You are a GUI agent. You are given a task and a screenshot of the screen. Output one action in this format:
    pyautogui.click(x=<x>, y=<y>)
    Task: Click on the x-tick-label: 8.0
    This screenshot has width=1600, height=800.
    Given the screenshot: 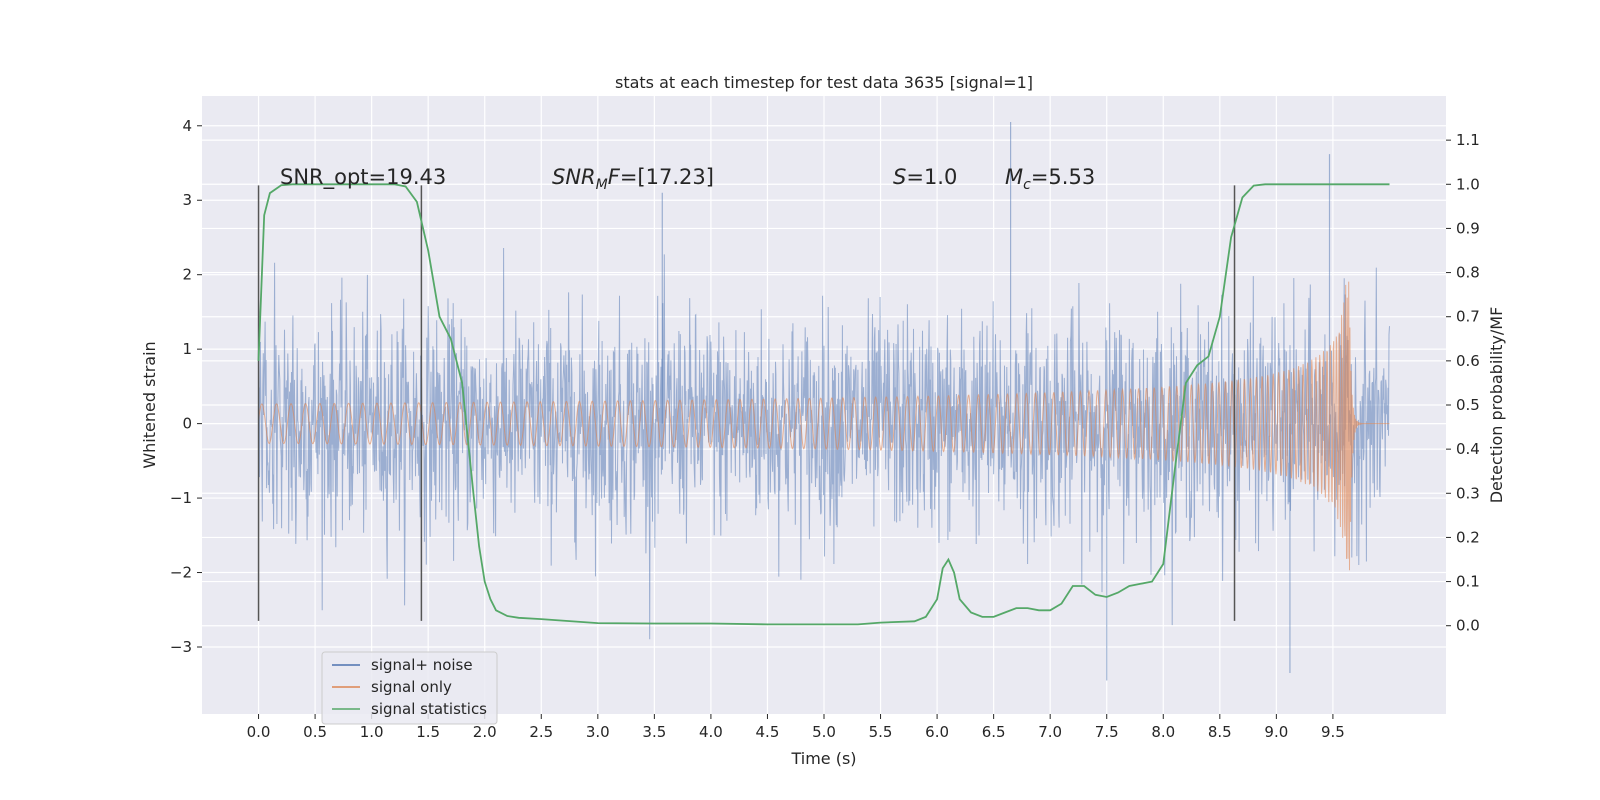 What is the action you would take?
    pyautogui.click(x=1163, y=732)
    